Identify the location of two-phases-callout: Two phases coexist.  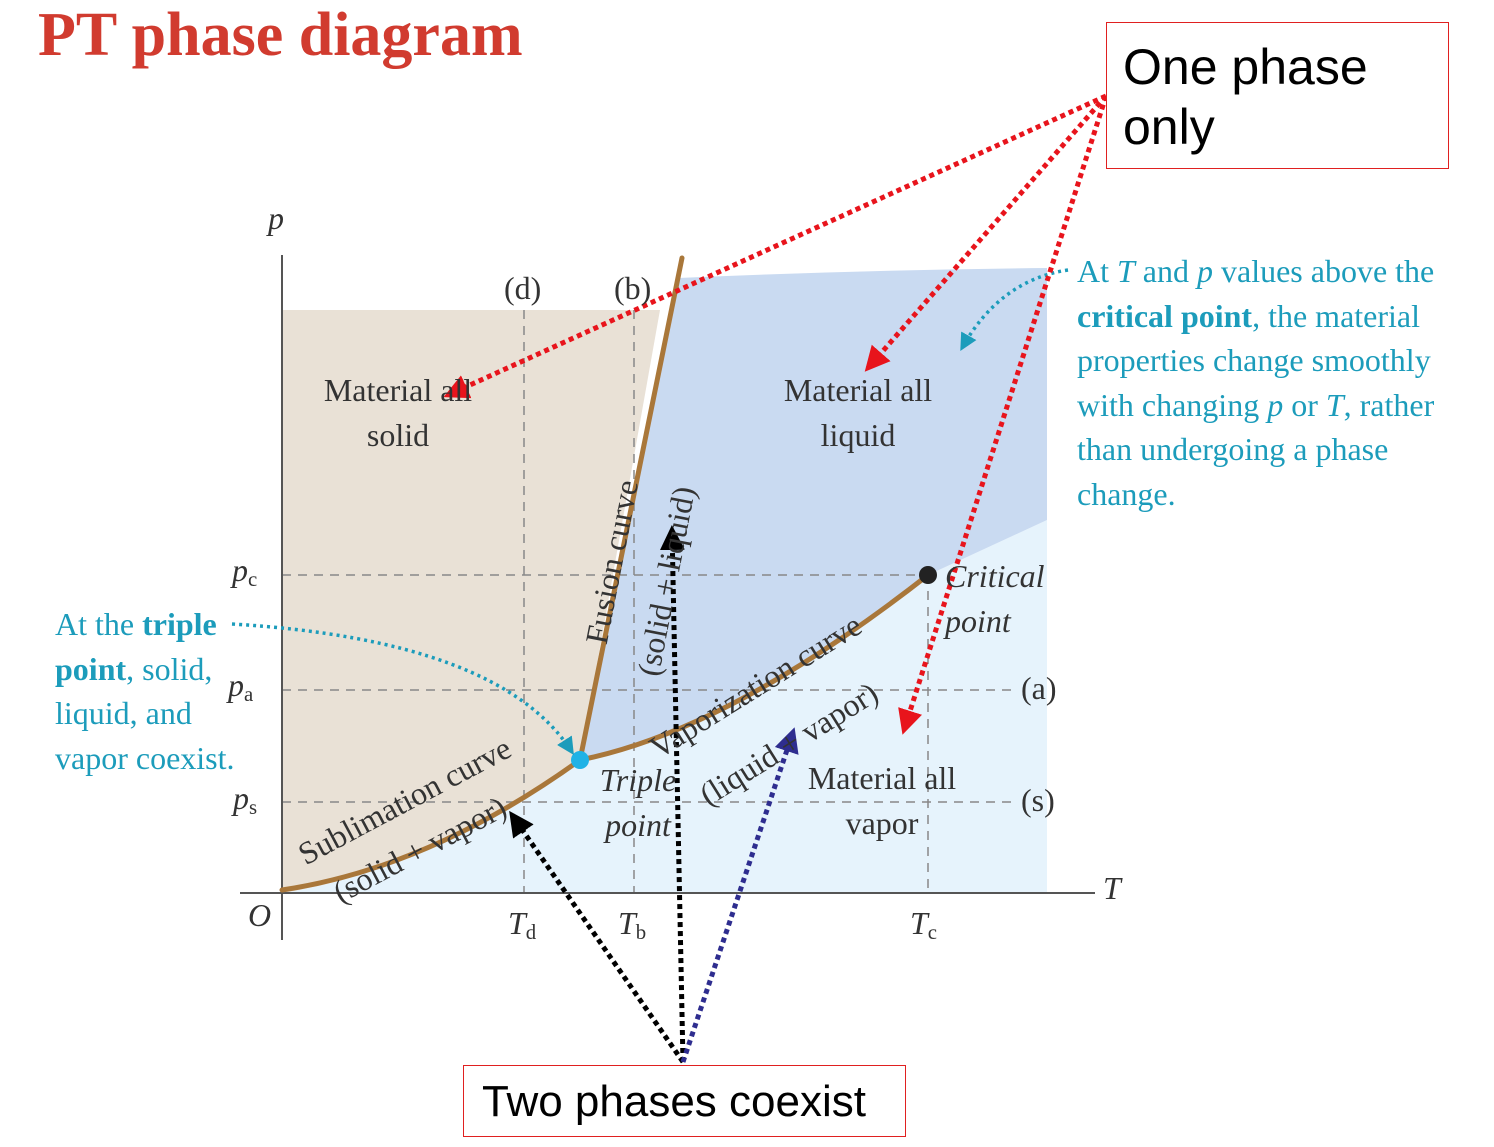
(684, 1101).